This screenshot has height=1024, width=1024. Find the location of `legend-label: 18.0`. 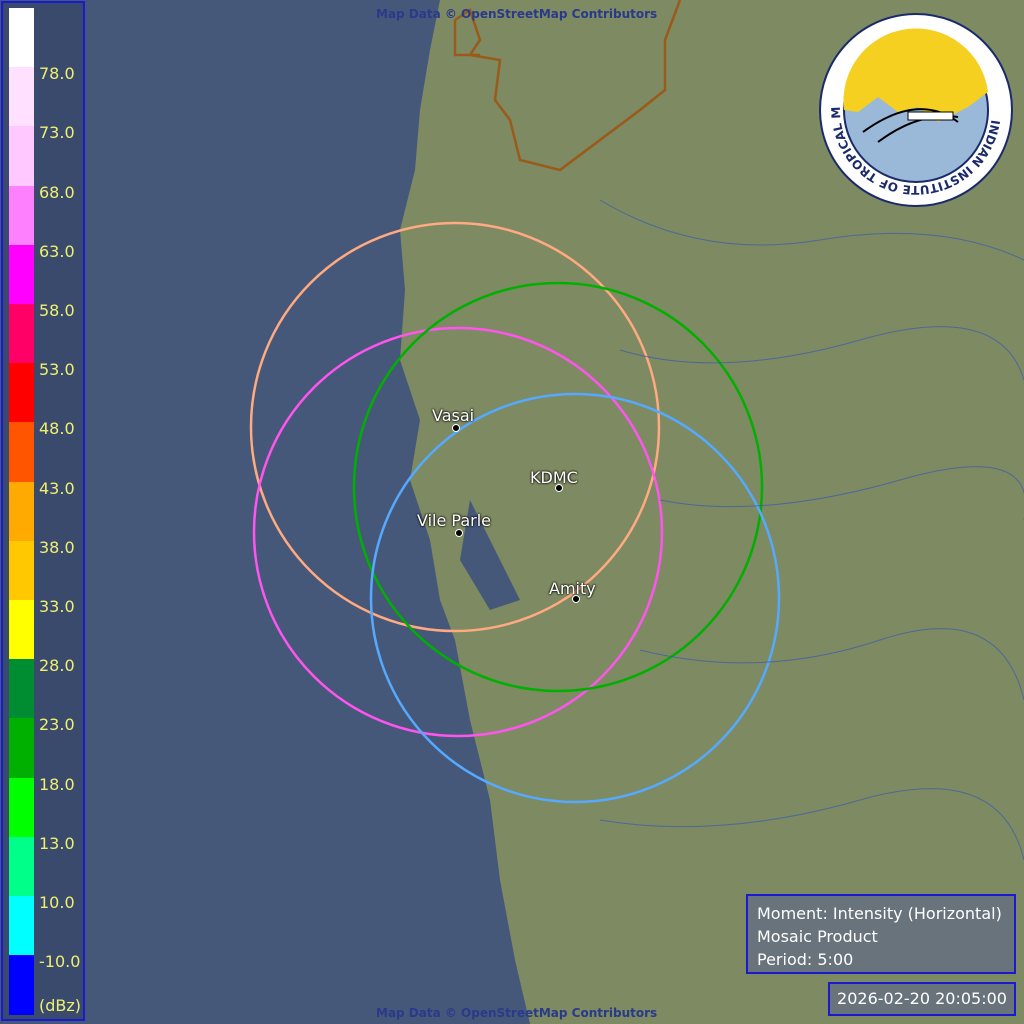

legend-label: 18.0 is located at coordinates (57, 784).